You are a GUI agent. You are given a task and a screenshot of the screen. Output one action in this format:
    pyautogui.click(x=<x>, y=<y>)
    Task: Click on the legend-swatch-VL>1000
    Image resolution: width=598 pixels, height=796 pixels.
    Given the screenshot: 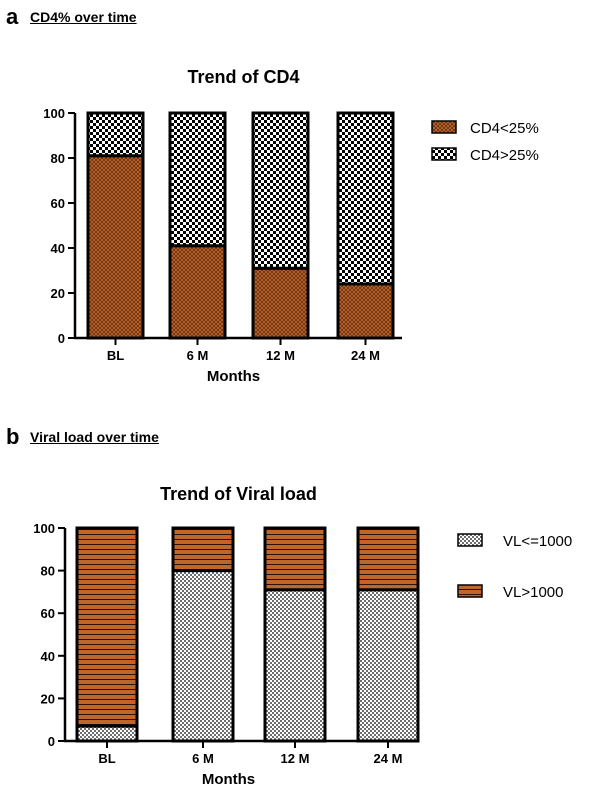 What is the action you would take?
    pyautogui.click(x=470, y=591)
    